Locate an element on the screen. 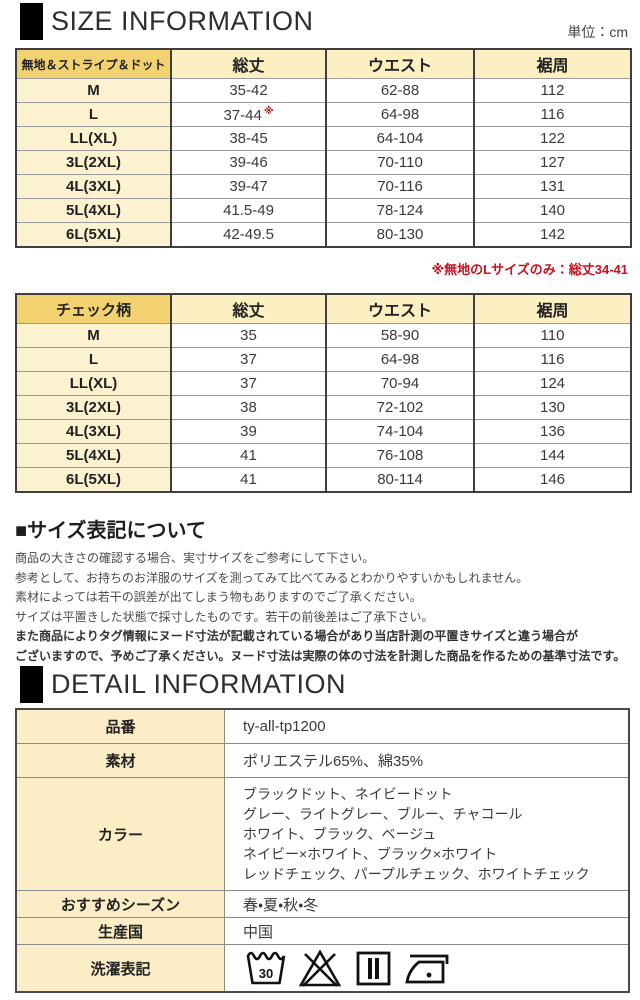 Image resolution: width=640 pixels, height=1000 pixels. size-value-cell: 112 is located at coordinates (552, 90).